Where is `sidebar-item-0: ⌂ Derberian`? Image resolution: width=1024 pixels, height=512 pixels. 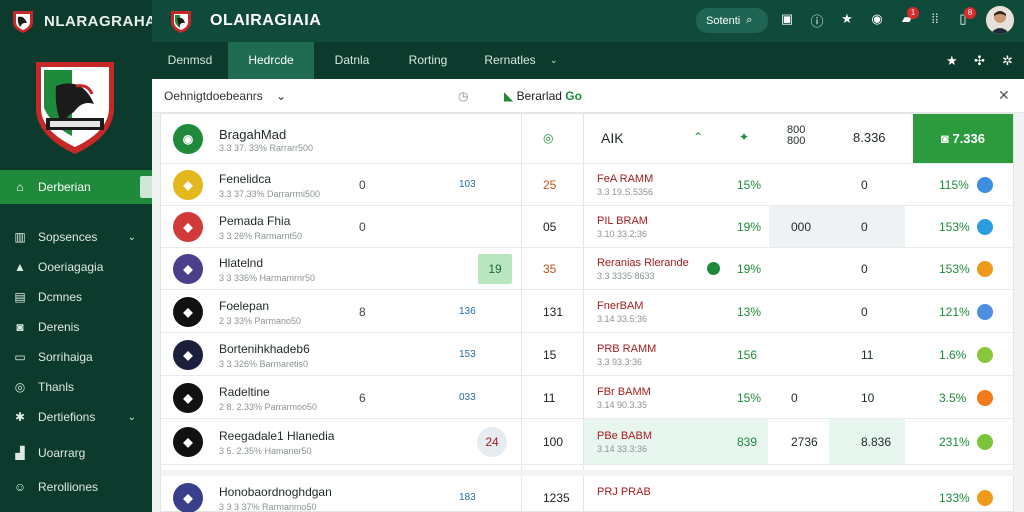 sidebar-item-0: ⌂ Derberian is located at coordinates (76, 187).